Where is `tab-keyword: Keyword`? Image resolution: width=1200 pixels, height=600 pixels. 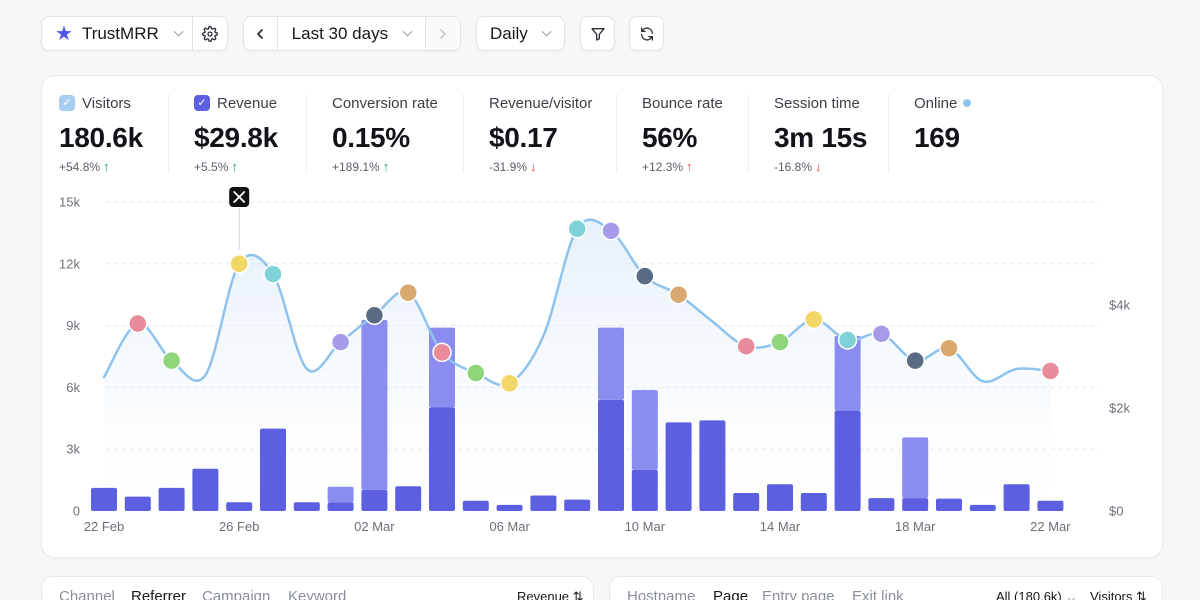
tab-keyword: Keyword is located at coordinates (317, 594).